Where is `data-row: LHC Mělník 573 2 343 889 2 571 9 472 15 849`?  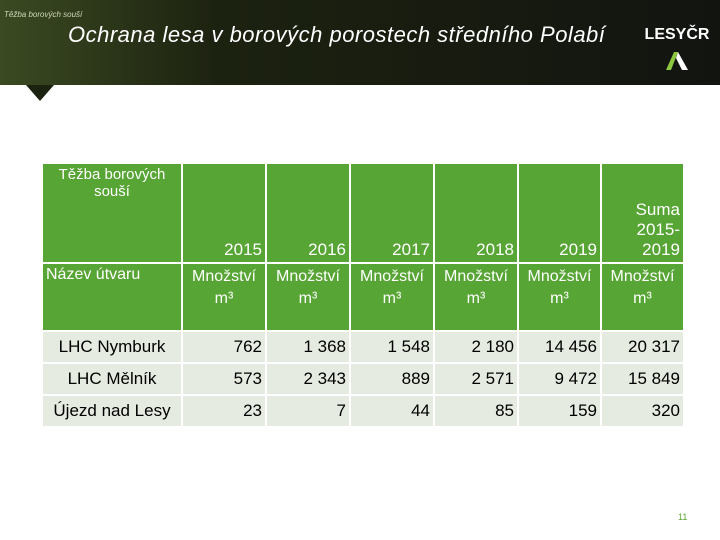
data-row: LHC Mělník 573 2 343 889 2 571 9 472 15 849 is located at coordinates (363, 379).